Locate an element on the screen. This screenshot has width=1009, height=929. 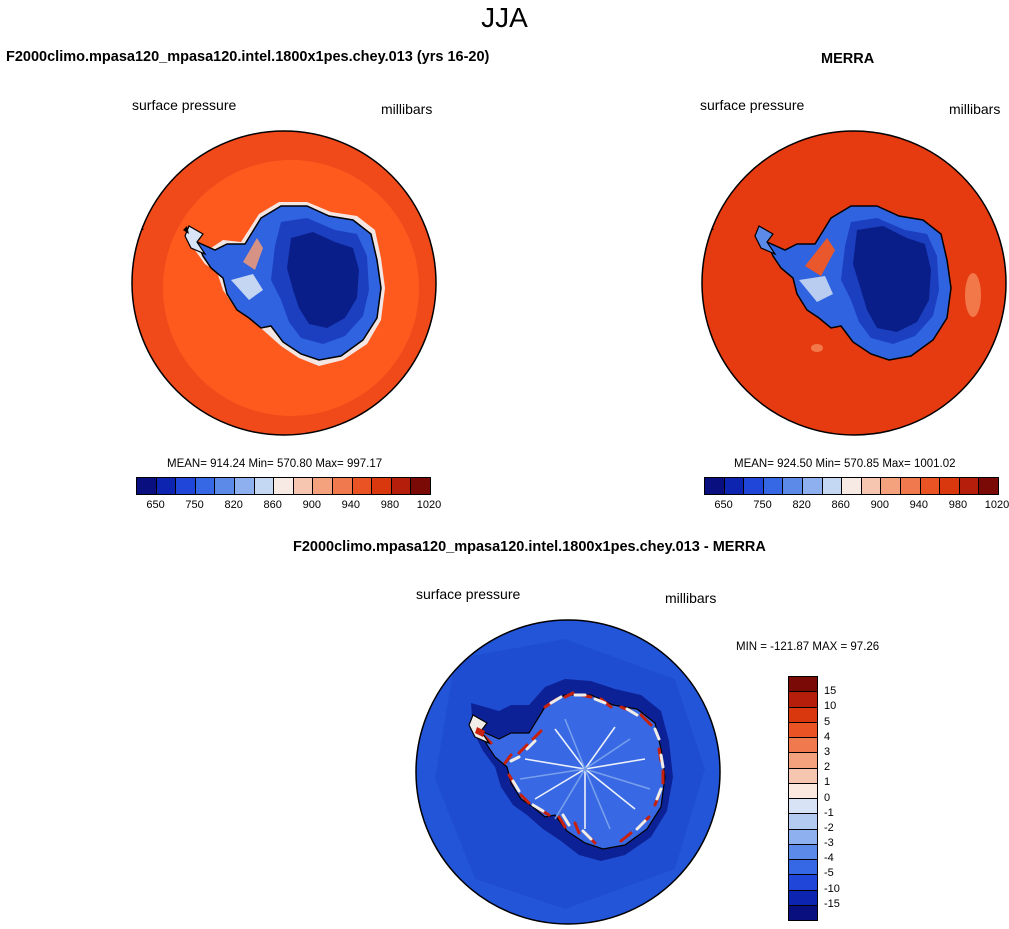
merra-antarctica-core is located at coordinates (892, 279).